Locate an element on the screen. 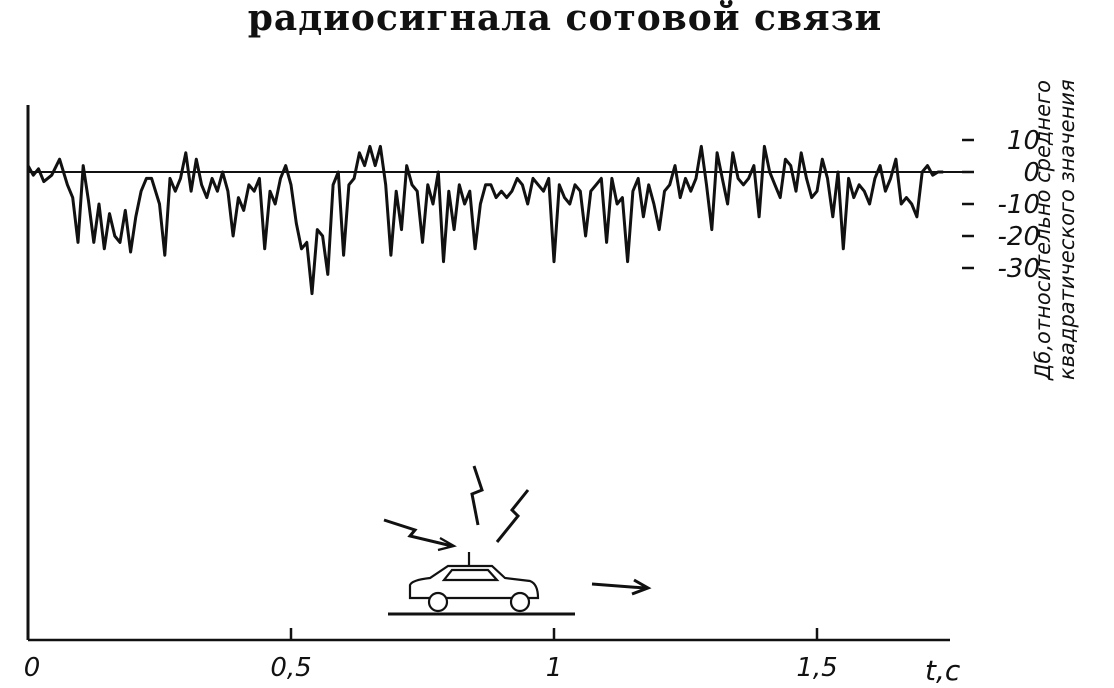 The width and height of the screenshot is (1114, 688). car-wheel-rear is located at coordinates (520, 602).